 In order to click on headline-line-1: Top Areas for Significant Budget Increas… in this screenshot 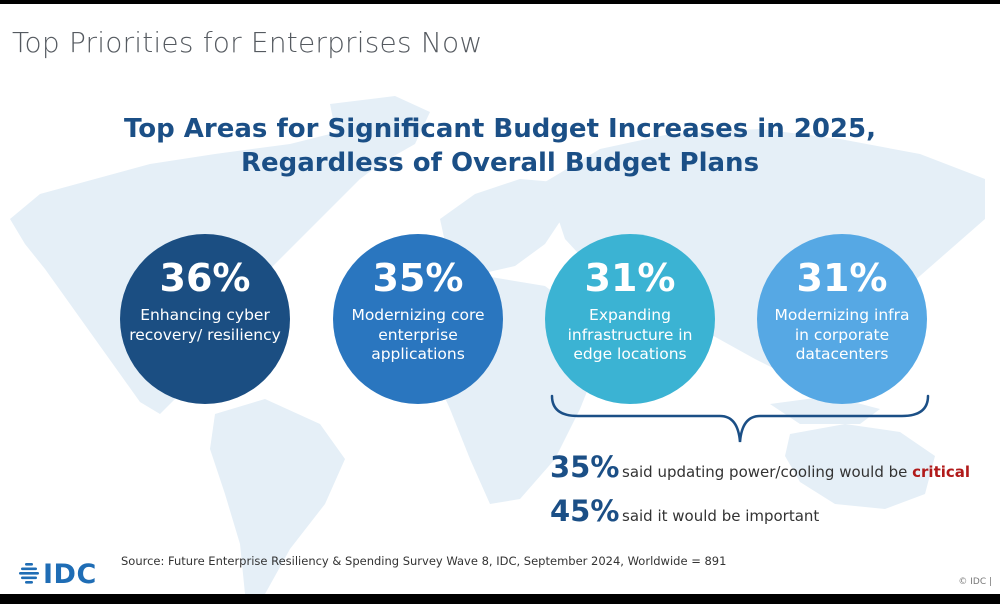, I will do `click(499, 129)`.